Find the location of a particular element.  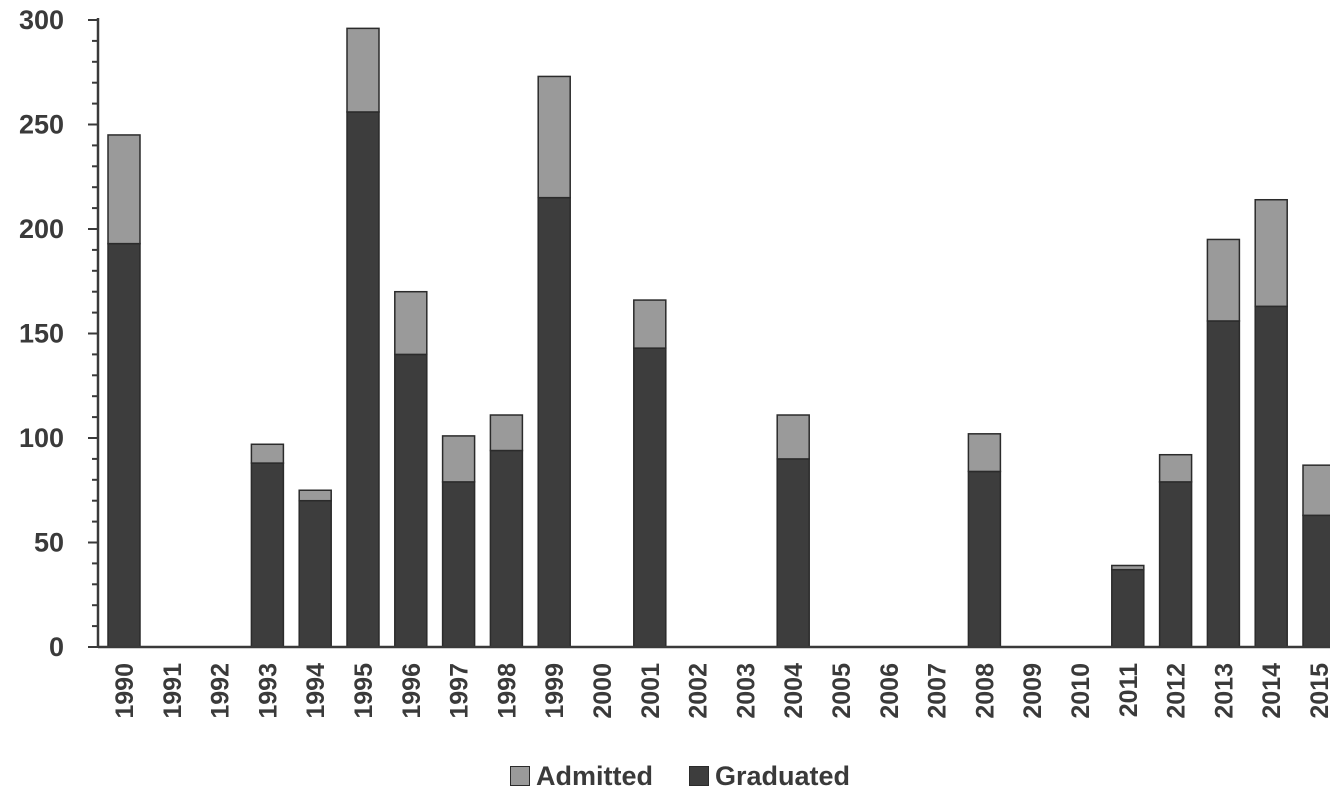

legend-swatch-graduated is located at coordinates (699, 776).